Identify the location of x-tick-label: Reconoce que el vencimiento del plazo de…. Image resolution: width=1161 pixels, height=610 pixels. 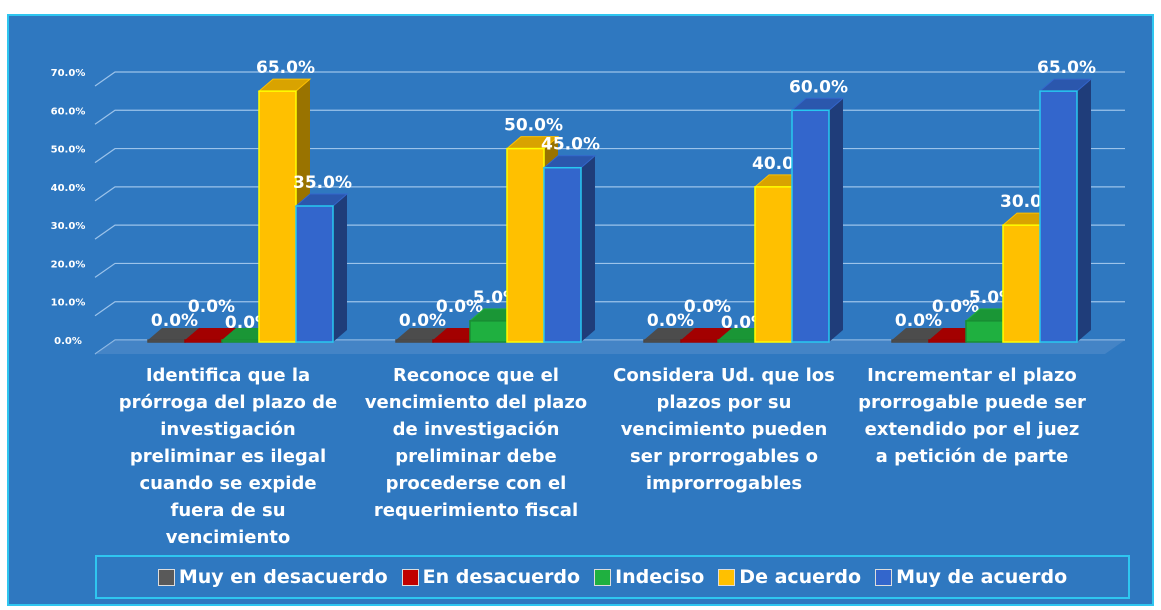
(476, 443).